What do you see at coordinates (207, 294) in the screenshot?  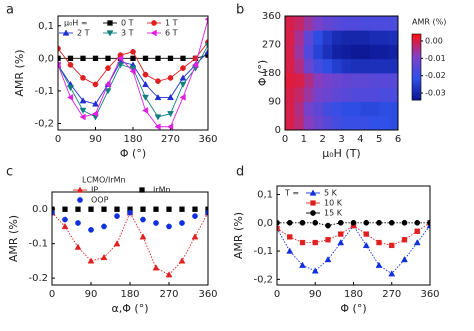 I see `x-tick-label: 360` at bounding box center [207, 294].